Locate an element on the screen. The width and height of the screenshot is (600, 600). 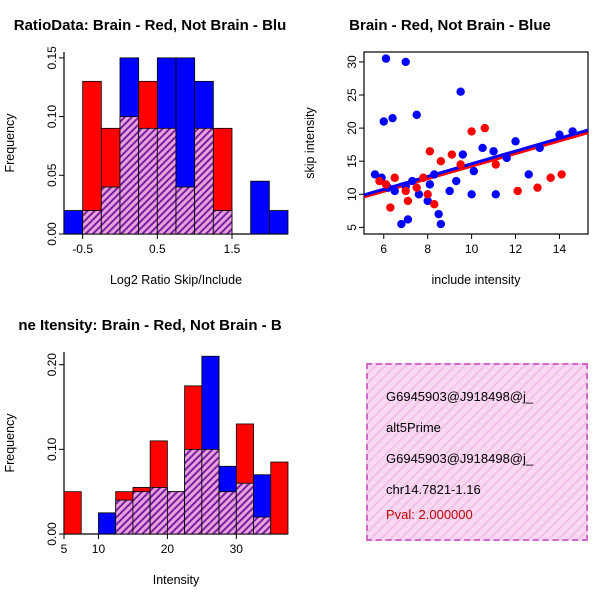
x-tick-label: 20 is located at coordinates (168, 549).